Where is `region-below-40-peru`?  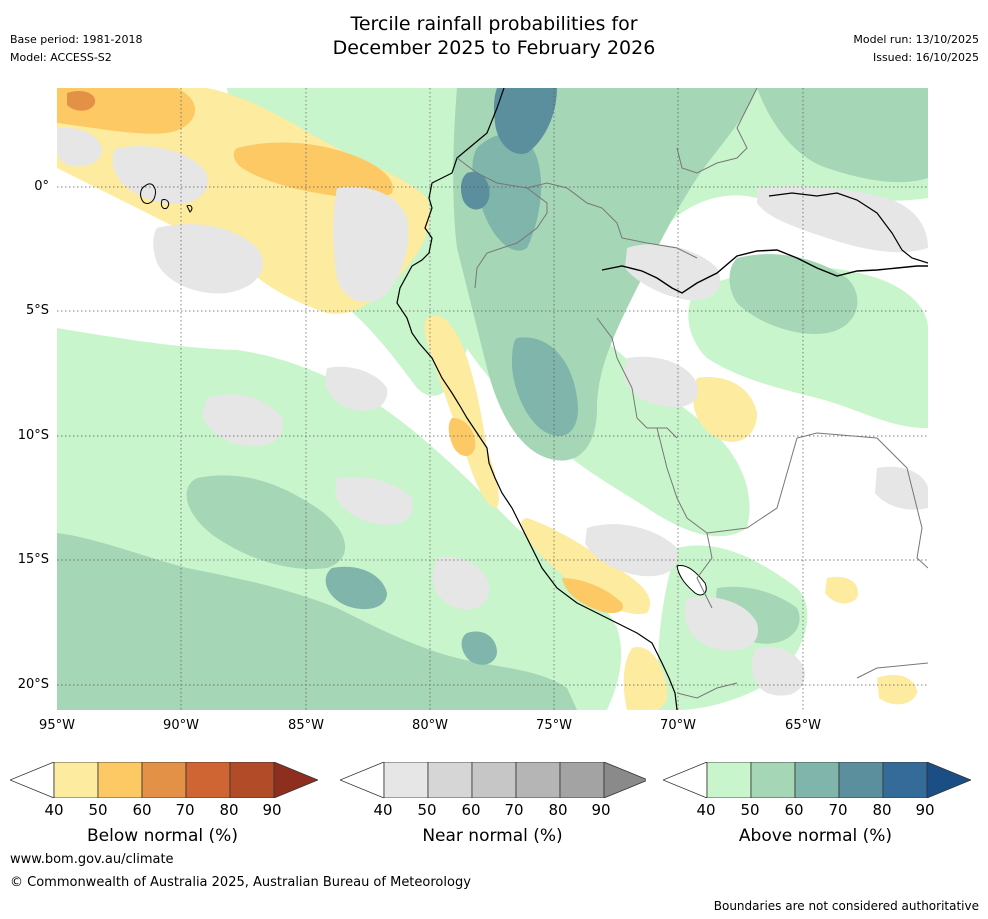
region-below-40-peru is located at coordinates (586, 566).